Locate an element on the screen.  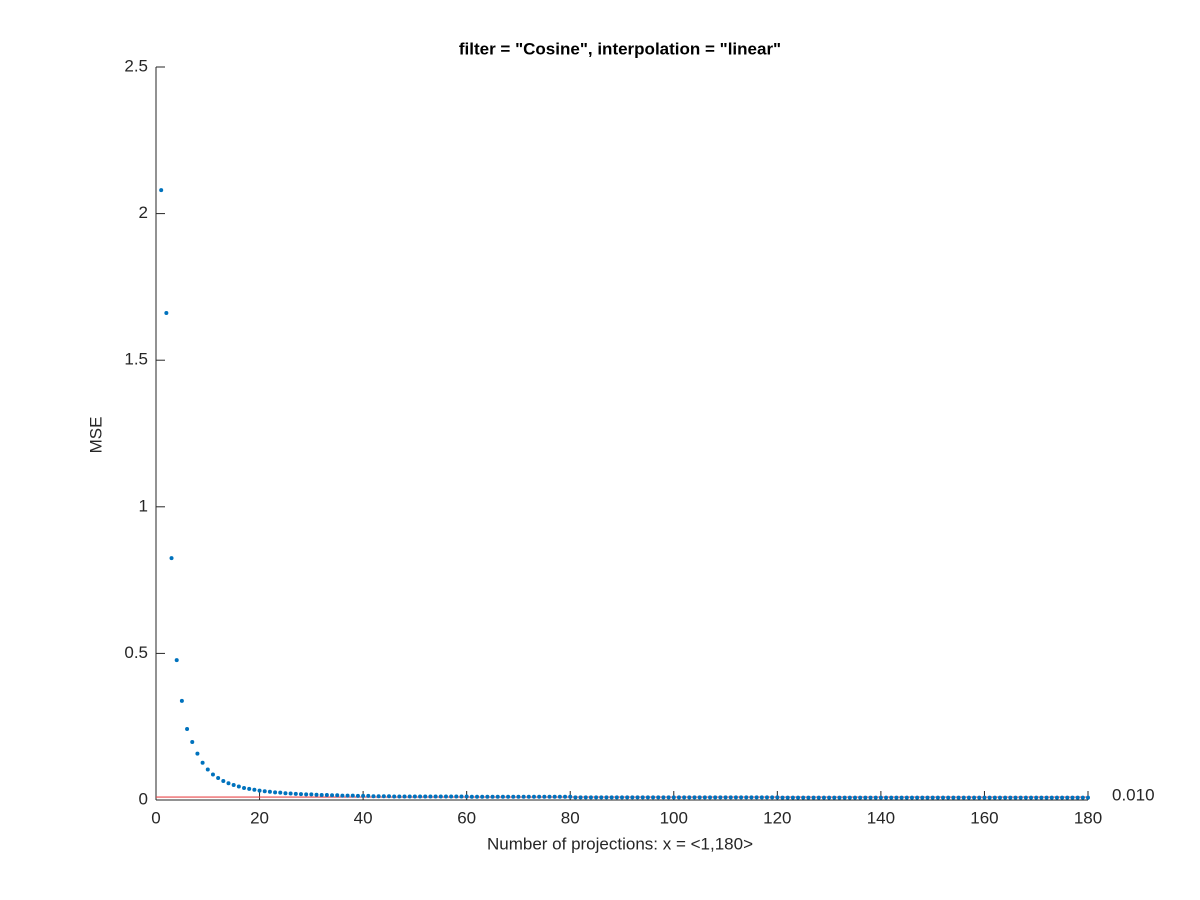
x-tick-label: 40 is located at coordinates (363, 817).